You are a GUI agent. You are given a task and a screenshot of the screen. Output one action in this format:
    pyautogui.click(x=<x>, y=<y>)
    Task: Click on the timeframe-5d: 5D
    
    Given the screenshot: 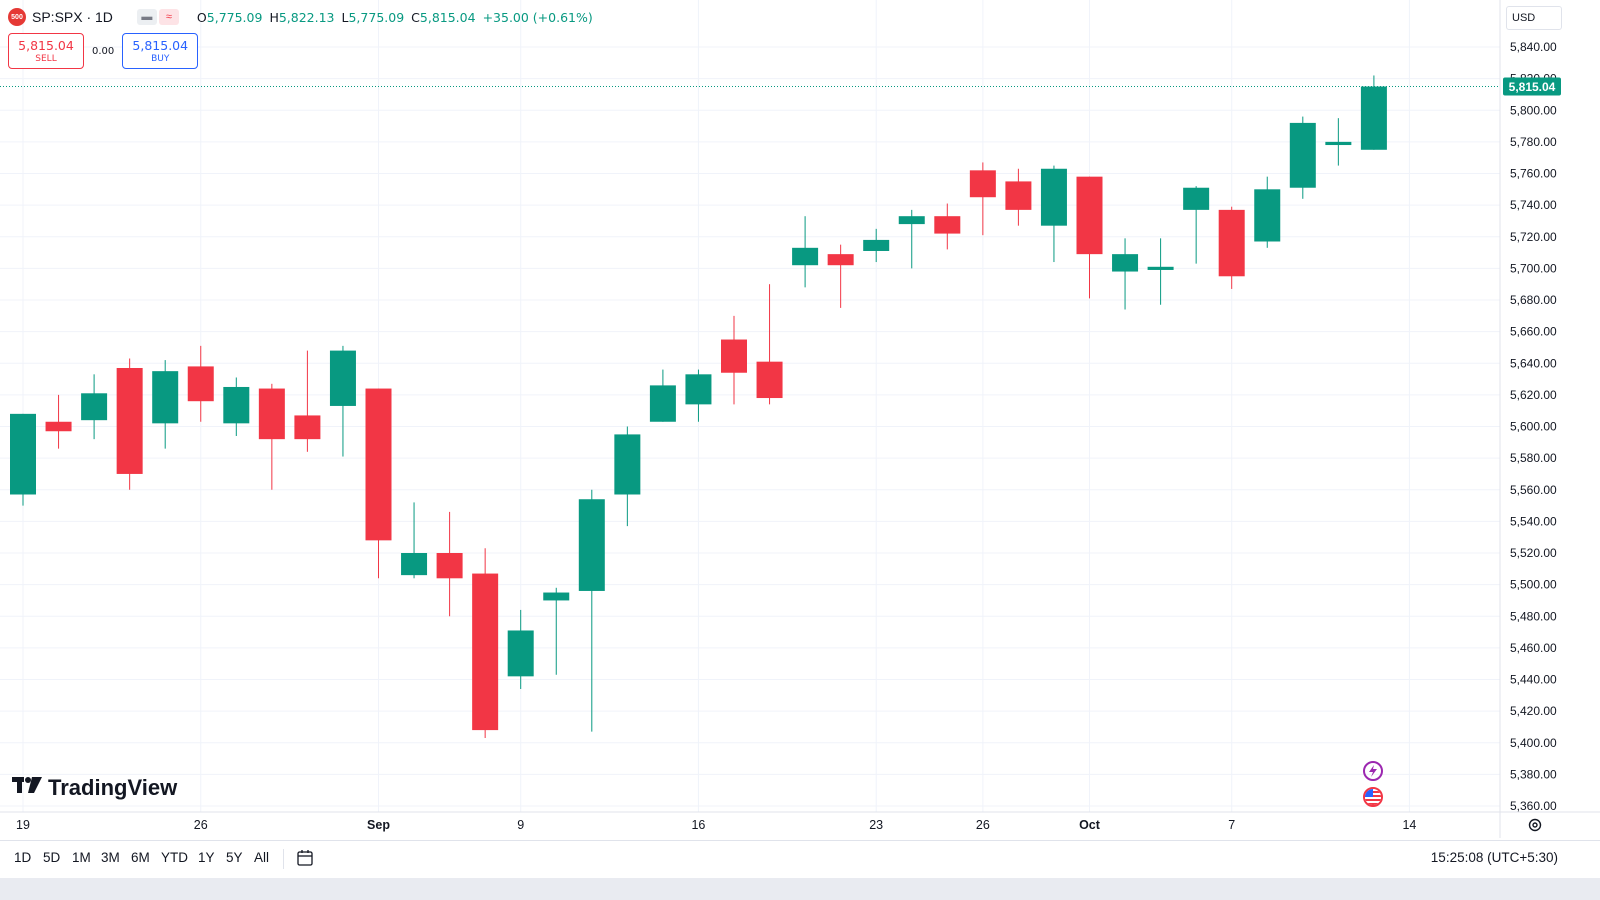 What is the action you would take?
    pyautogui.click(x=52, y=857)
    